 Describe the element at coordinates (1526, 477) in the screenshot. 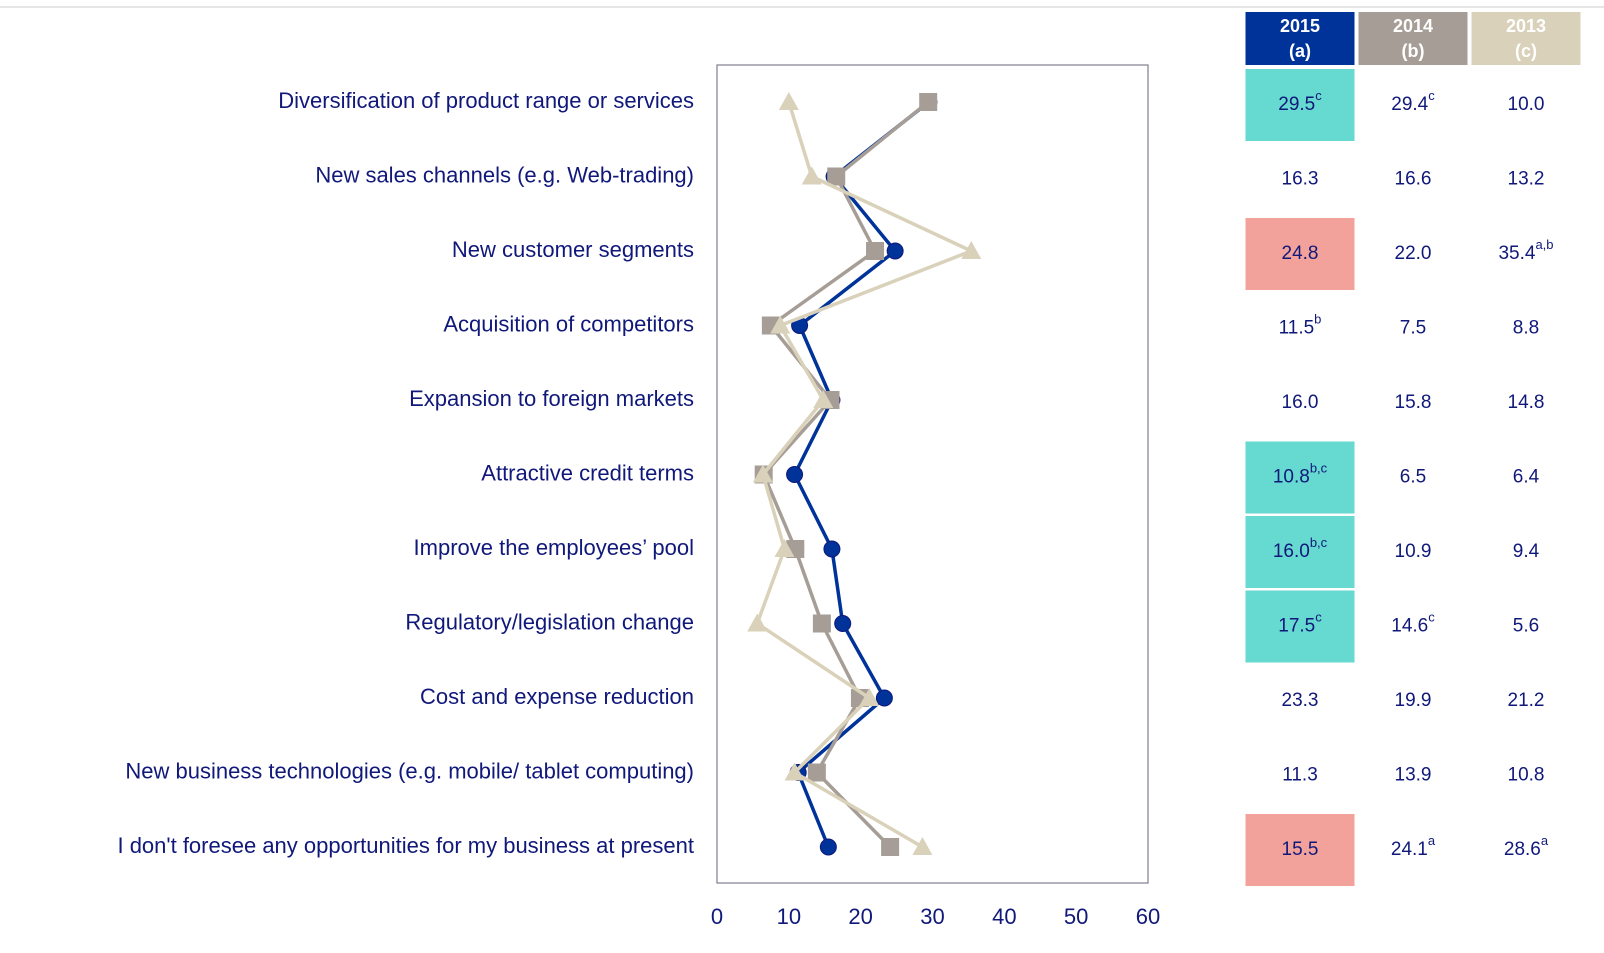

I see `table-value: 6.4` at that location.